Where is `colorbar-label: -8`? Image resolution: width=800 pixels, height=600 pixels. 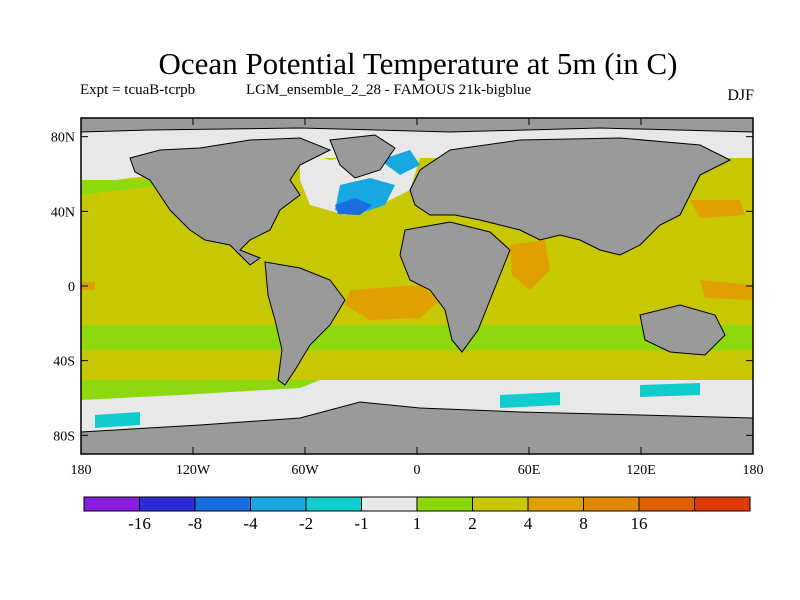 colorbar-label: -8 is located at coordinates (195, 523).